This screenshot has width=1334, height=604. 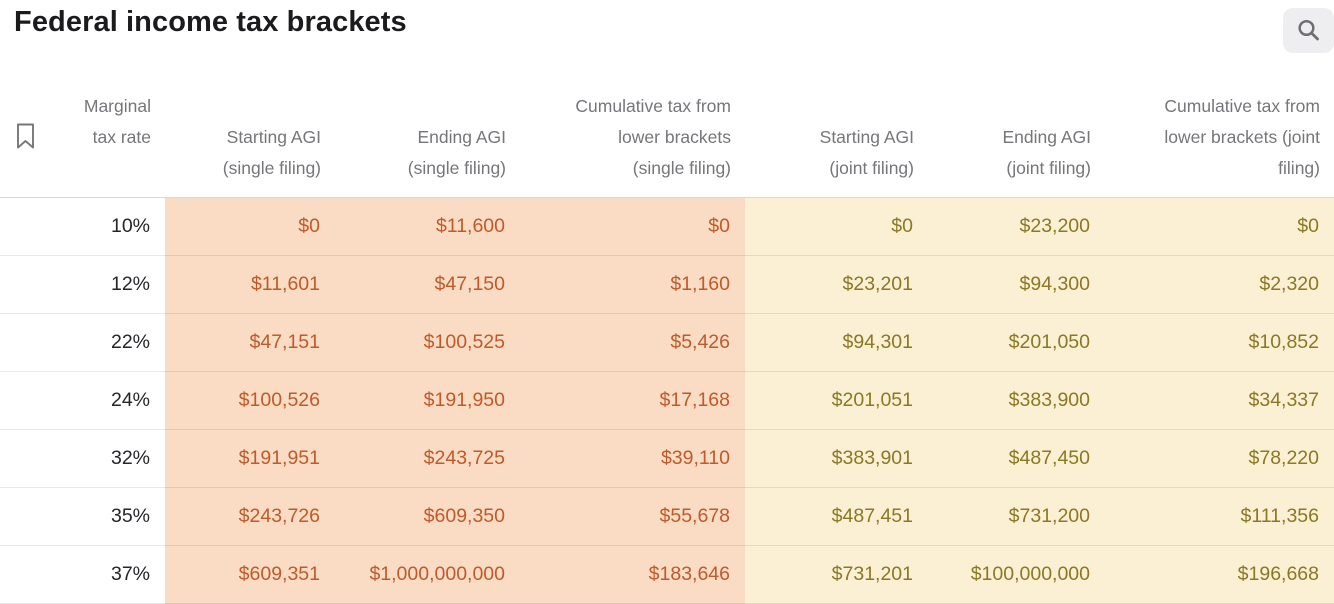 What do you see at coordinates (82, 400) in the screenshot?
I see `cell-rate: 24%` at bounding box center [82, 400].